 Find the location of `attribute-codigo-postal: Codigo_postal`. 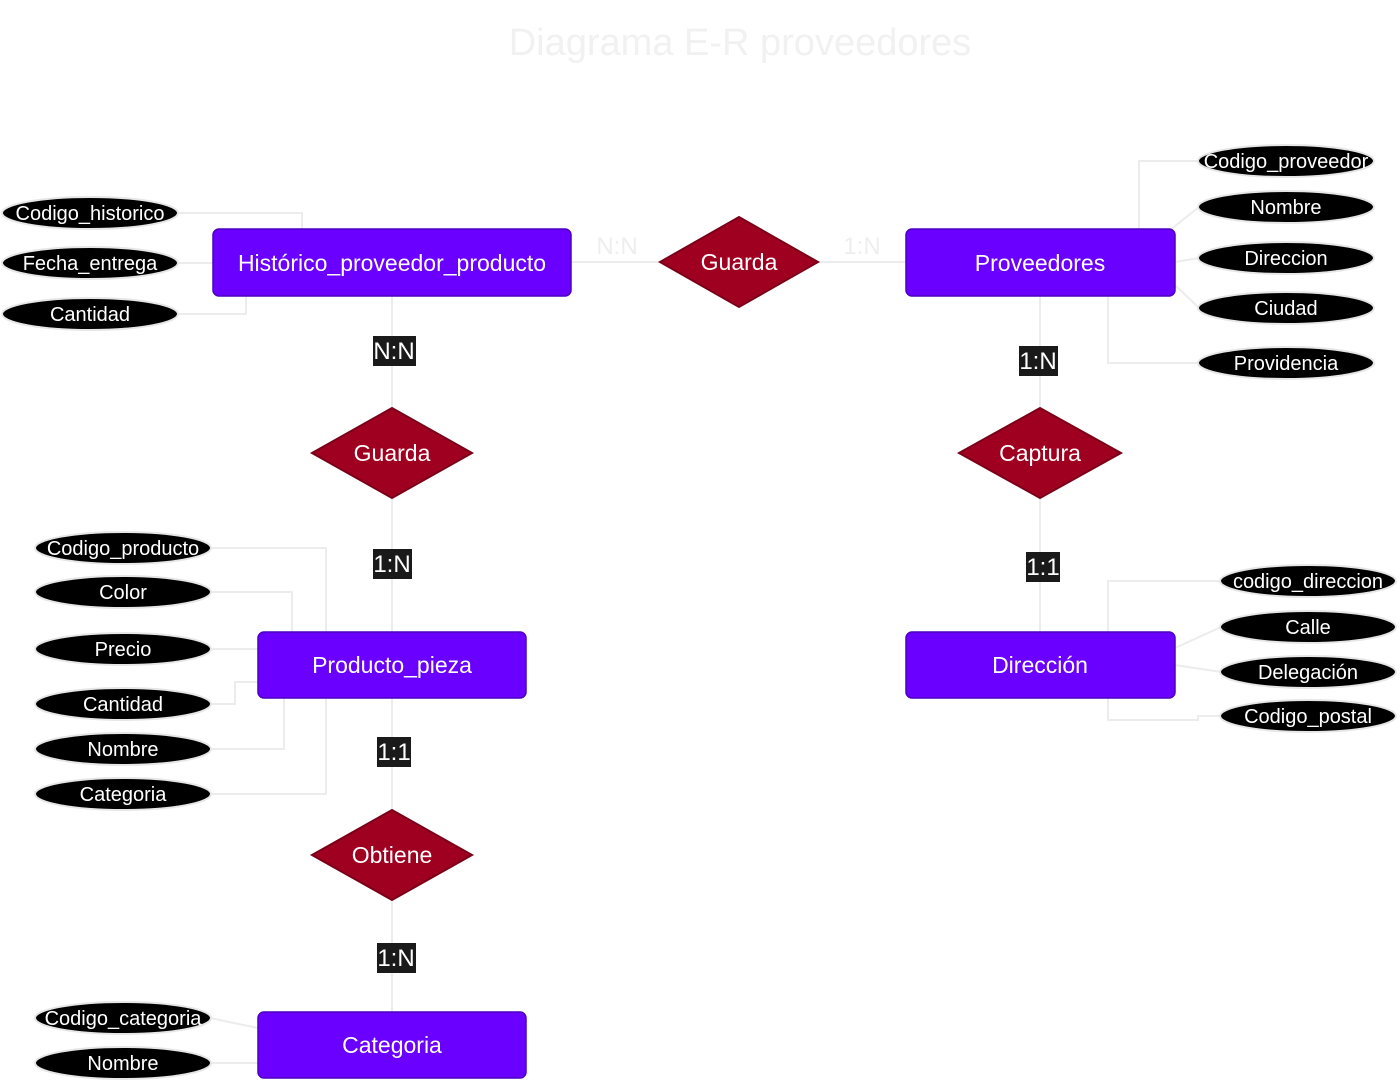

attribute-codigo-postal: Codigo_postal is located at coordinates (1308, 716).